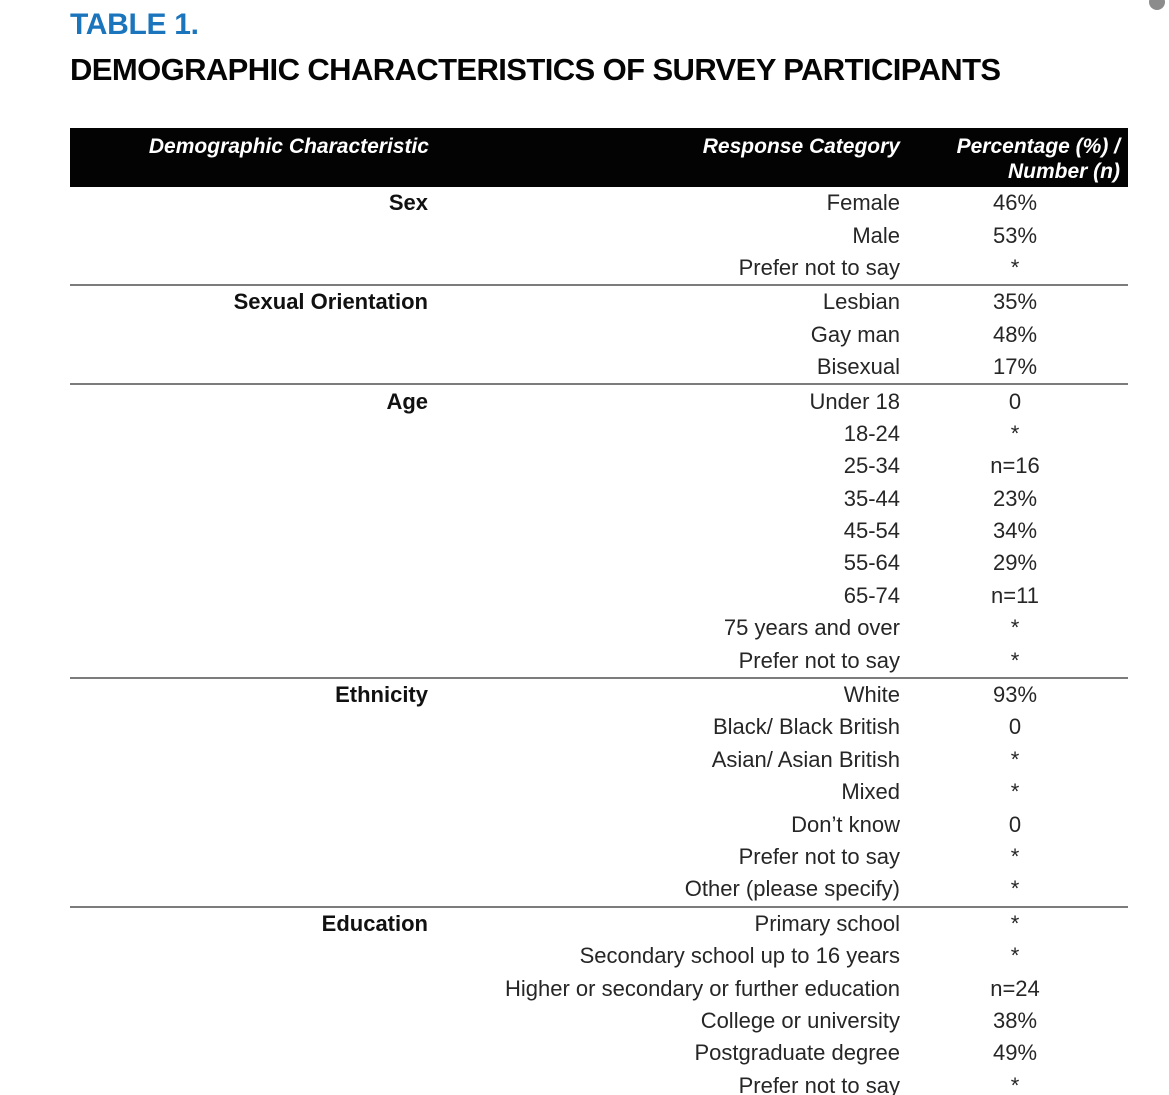 This screenshot has width=1169, height=1095. I want to click on response-category-cell: 65-74, so click(871, 595).